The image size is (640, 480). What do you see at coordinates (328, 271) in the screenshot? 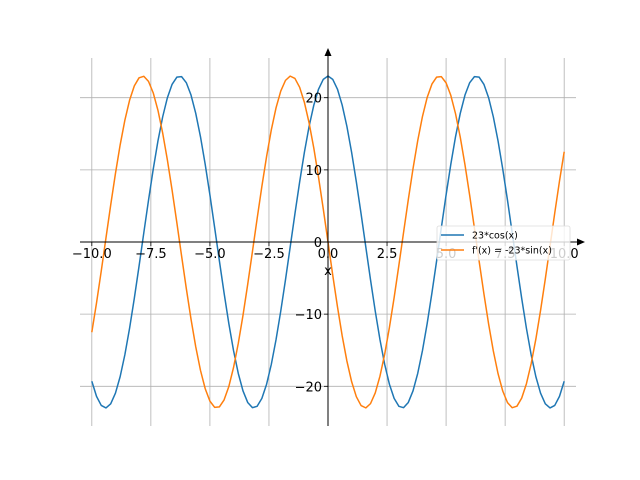
I see `x-axis-label: x` at bounding box center [328, 271].